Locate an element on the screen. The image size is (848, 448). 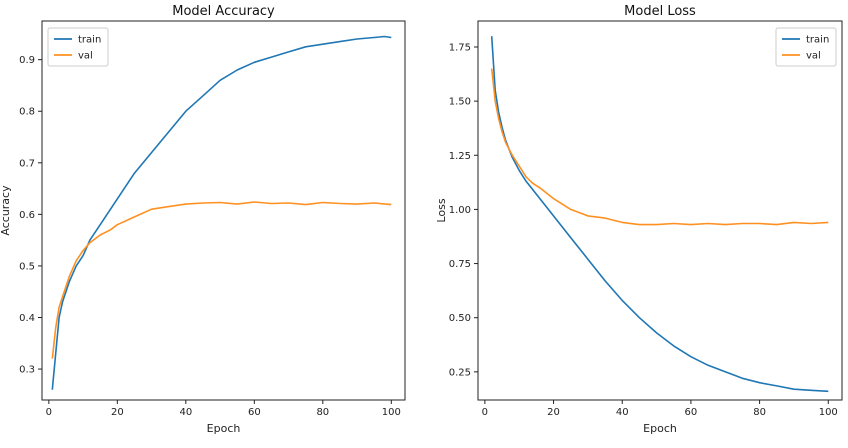
accuracy-val-line is located at coordinates (221, 280).